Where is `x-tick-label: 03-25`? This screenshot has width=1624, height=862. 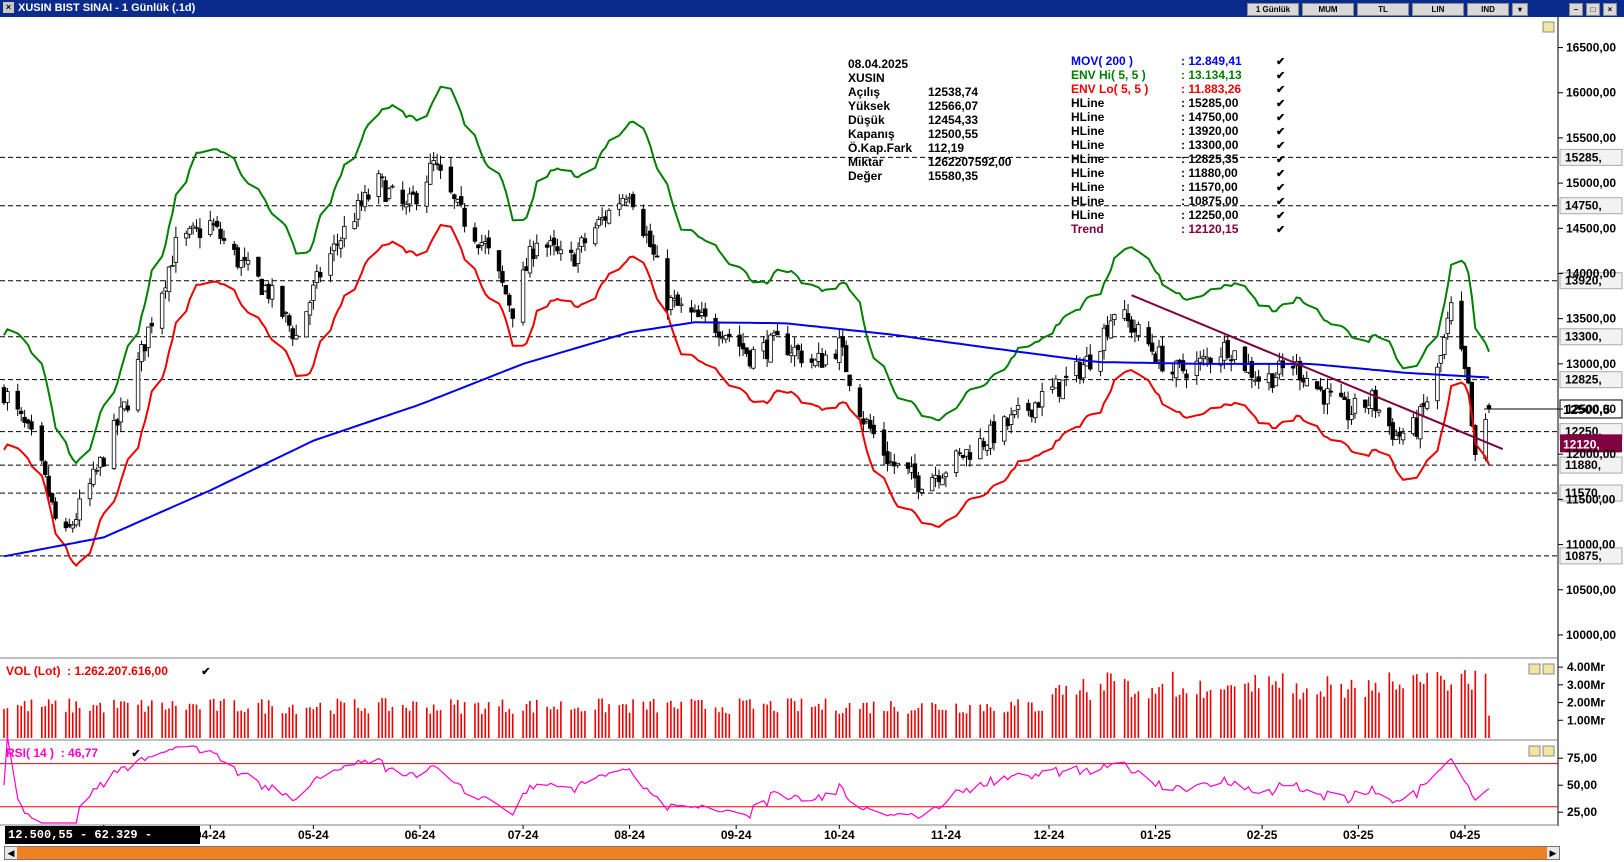
x-tick-label: 03-25 is located at coordinates (1358, 835).